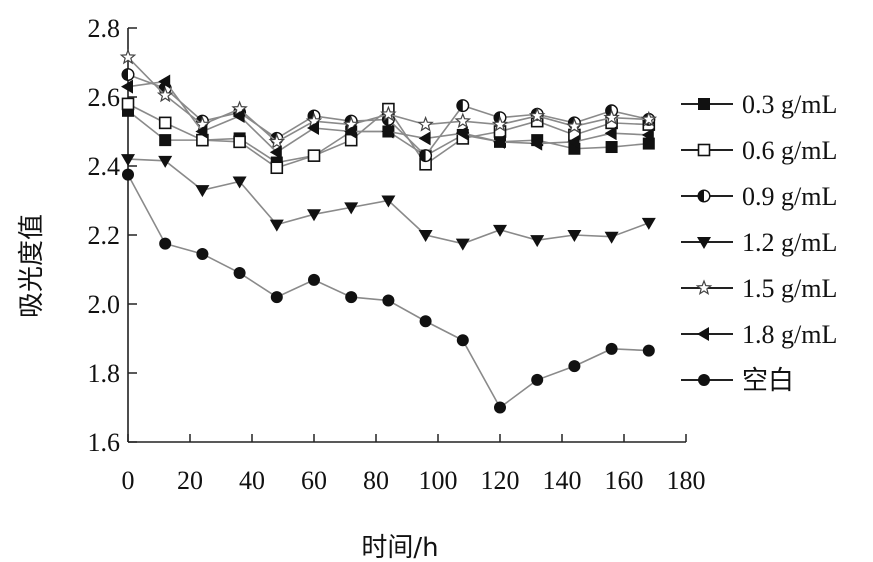  Describe the element at coordinates (104, 235) in the screenshot. I see `y-tick-label: 2.2` at that location.